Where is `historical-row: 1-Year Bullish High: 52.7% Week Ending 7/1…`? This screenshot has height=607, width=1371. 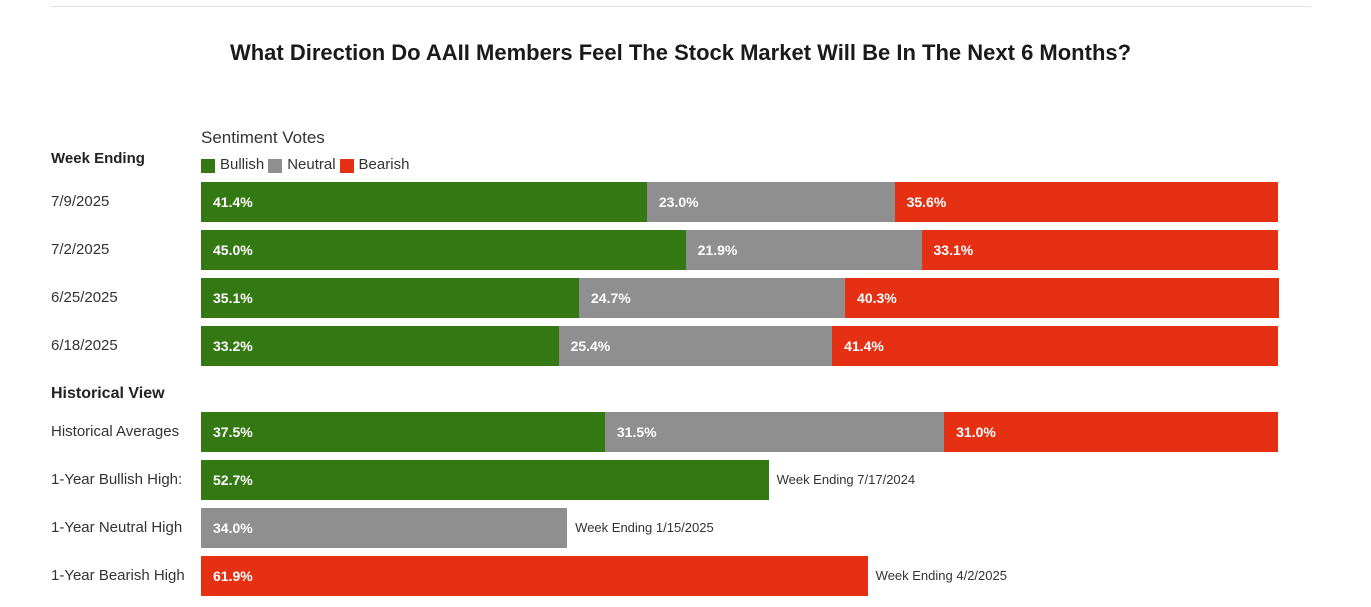
historical-row: 1-Year Bullish High: 52.7% Week Ending 7/1… is located at coordinates (685, 480).